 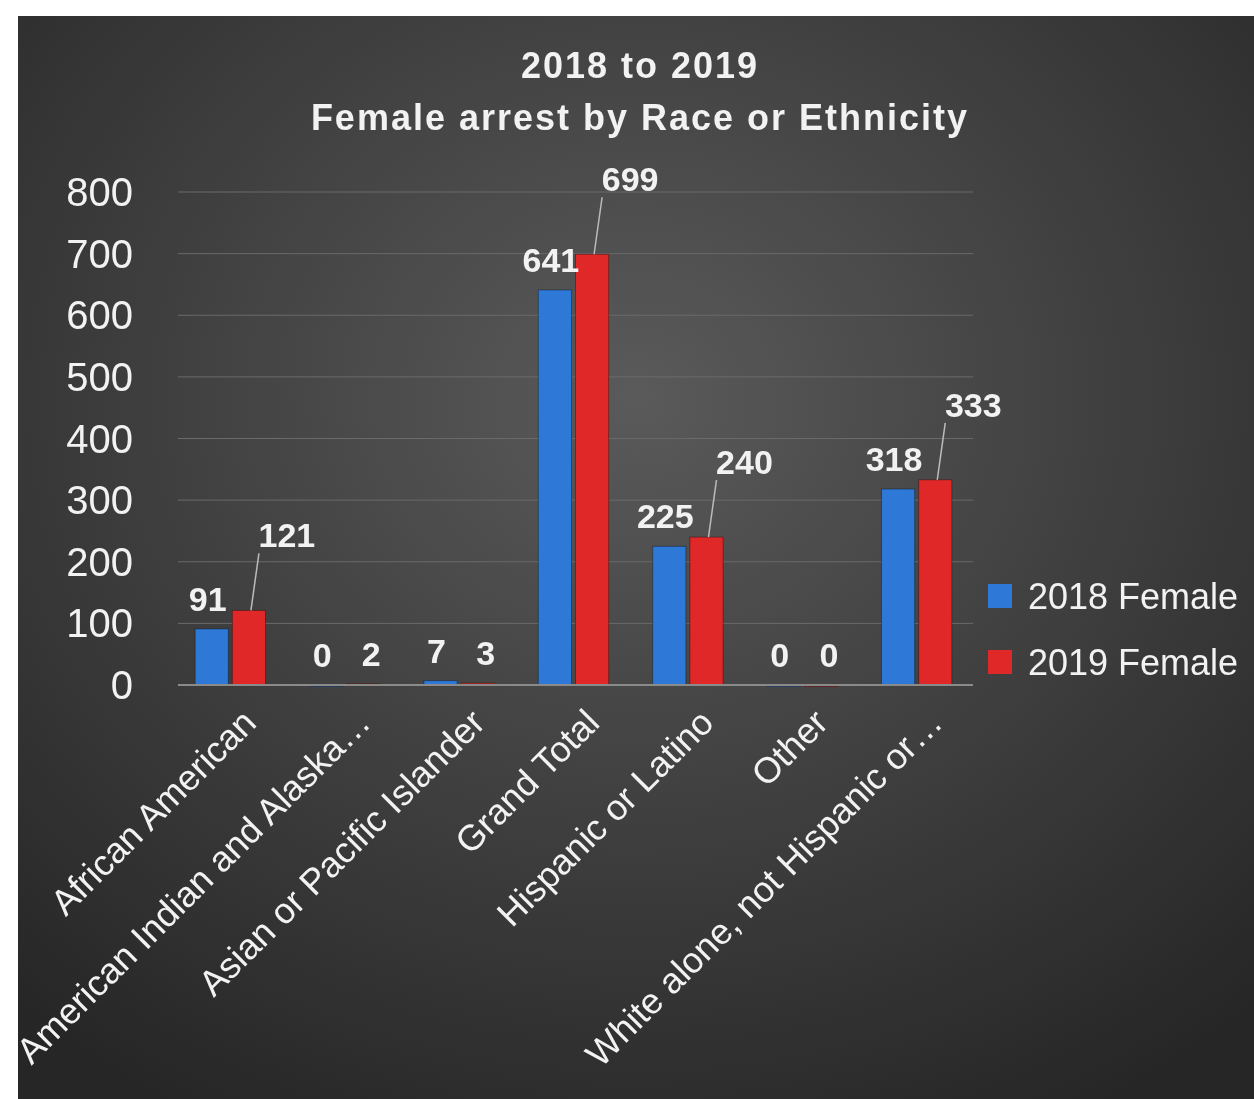 I want to click on data-label: 699, so click(x=630, y=179).